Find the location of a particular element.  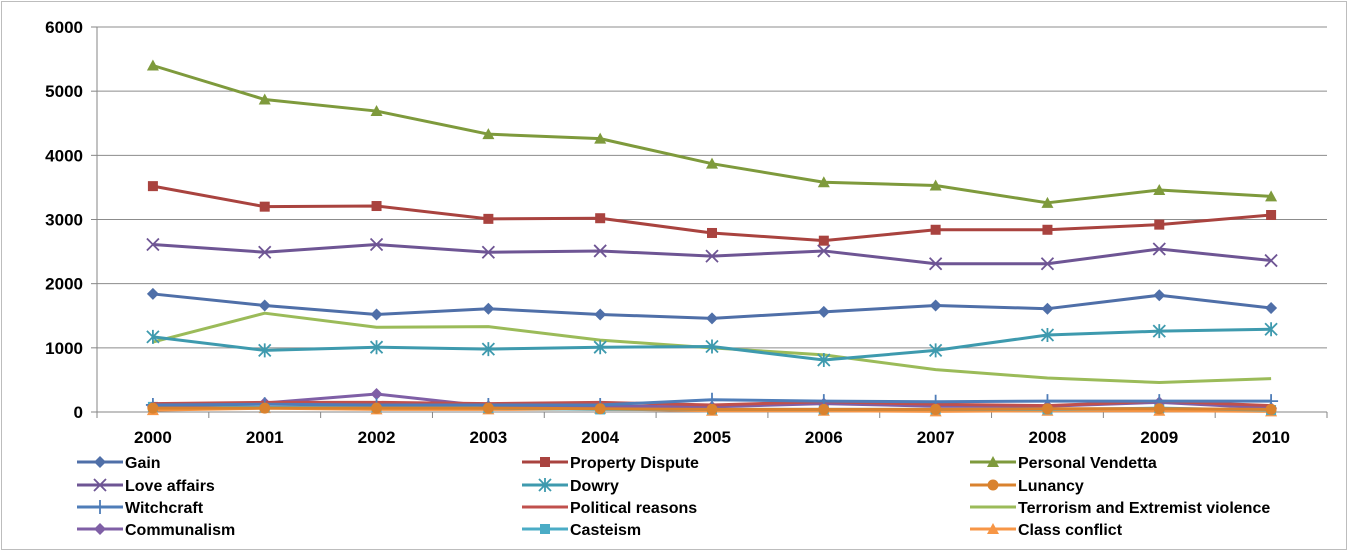

legend-label: Terrorism and Extremist violence is located at coordinates (1144, 508).